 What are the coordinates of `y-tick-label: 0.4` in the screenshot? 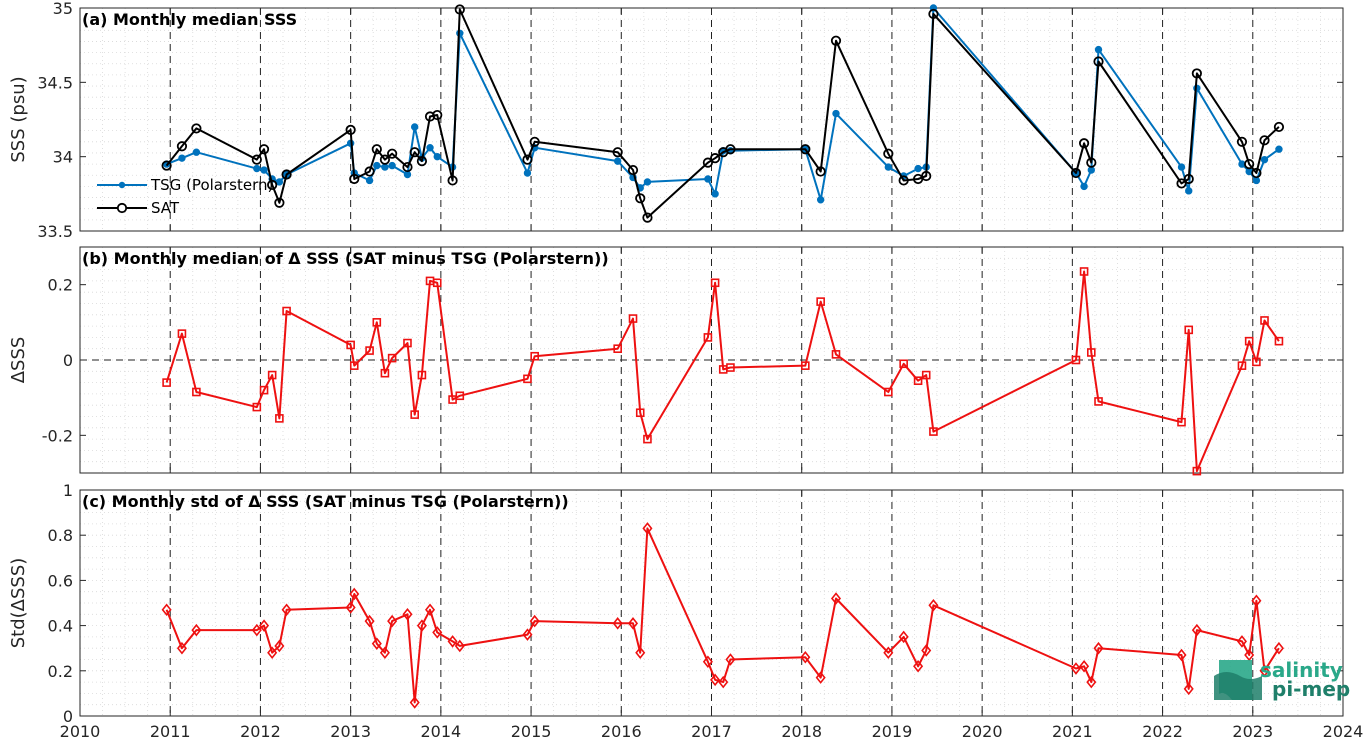 It's located at (60, 626).